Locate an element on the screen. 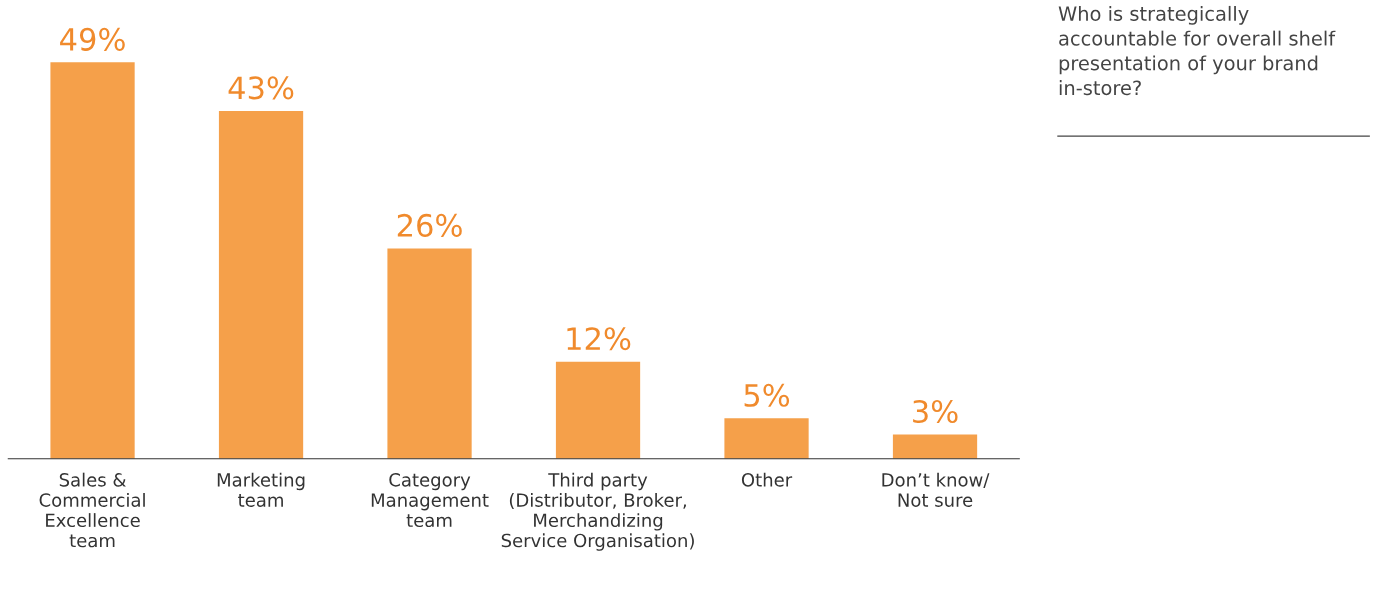 Image resolution: width=1383 pixels, height=592 pixels. text: Who is strategically accountable for overall shelf presentation of your brand in-store? is located at coordinates (1197, 50).